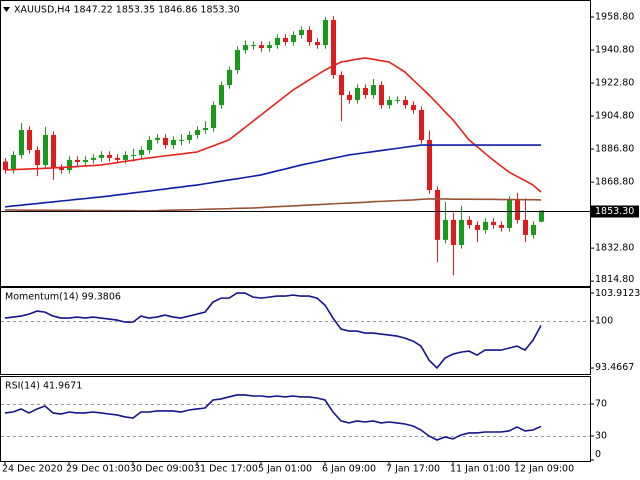 This screenshot has width=640, height=480. I want to click on x-tick-label: 24 Dec 2020, so click(32, 469).